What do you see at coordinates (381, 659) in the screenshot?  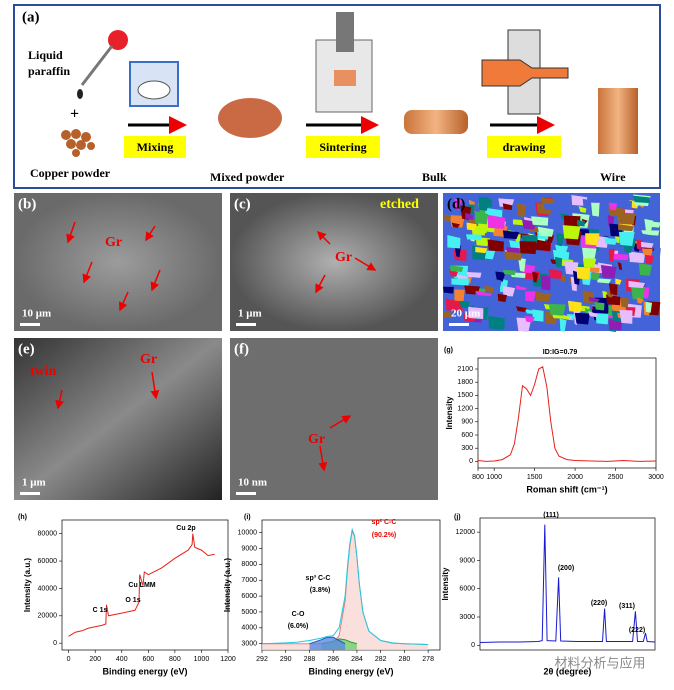 I see `x-tick-label: 282` at bounding box center [381, 659].